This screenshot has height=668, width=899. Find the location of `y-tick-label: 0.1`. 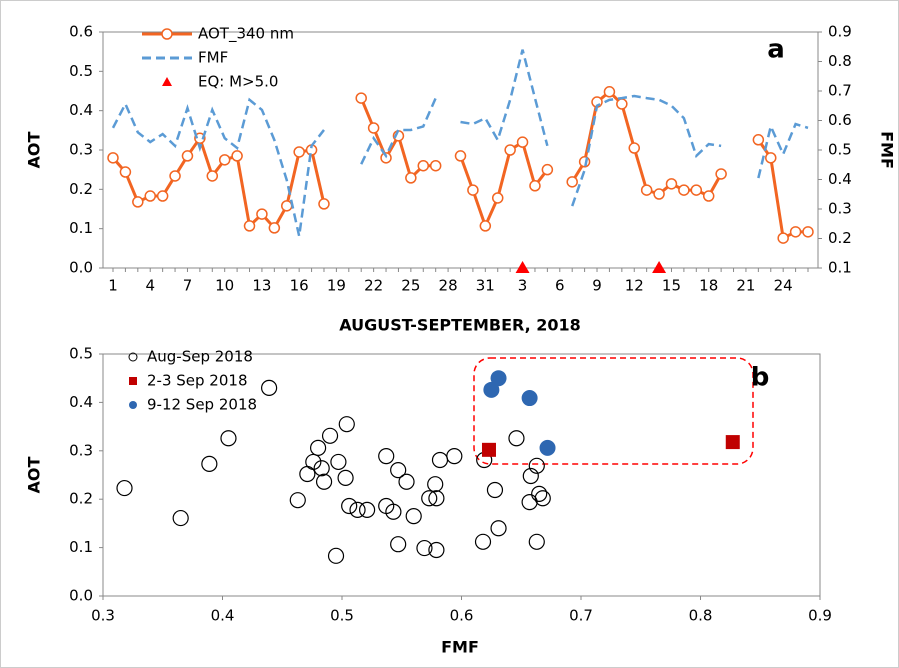

y-tick-label: 0.1 is located at coordinates (81, 228).